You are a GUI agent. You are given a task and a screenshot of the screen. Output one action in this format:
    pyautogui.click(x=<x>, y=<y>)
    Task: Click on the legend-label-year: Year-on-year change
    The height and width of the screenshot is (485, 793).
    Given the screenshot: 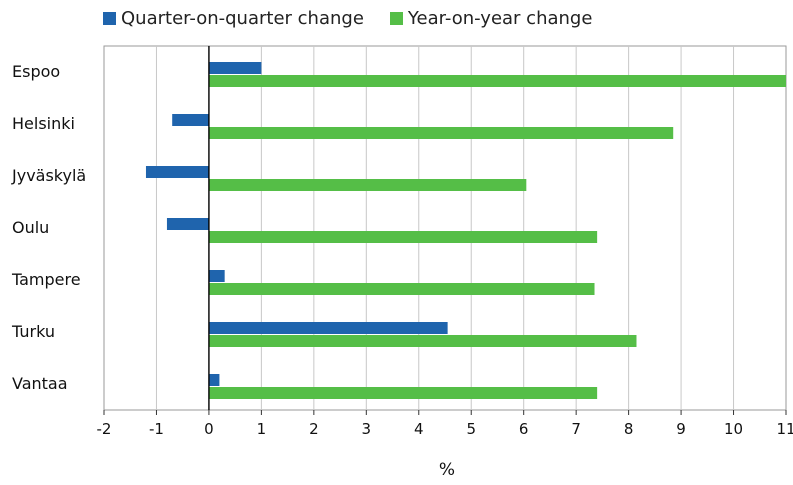 What is the action you would take?
    pyautogui.click(x=500, y=18)
    